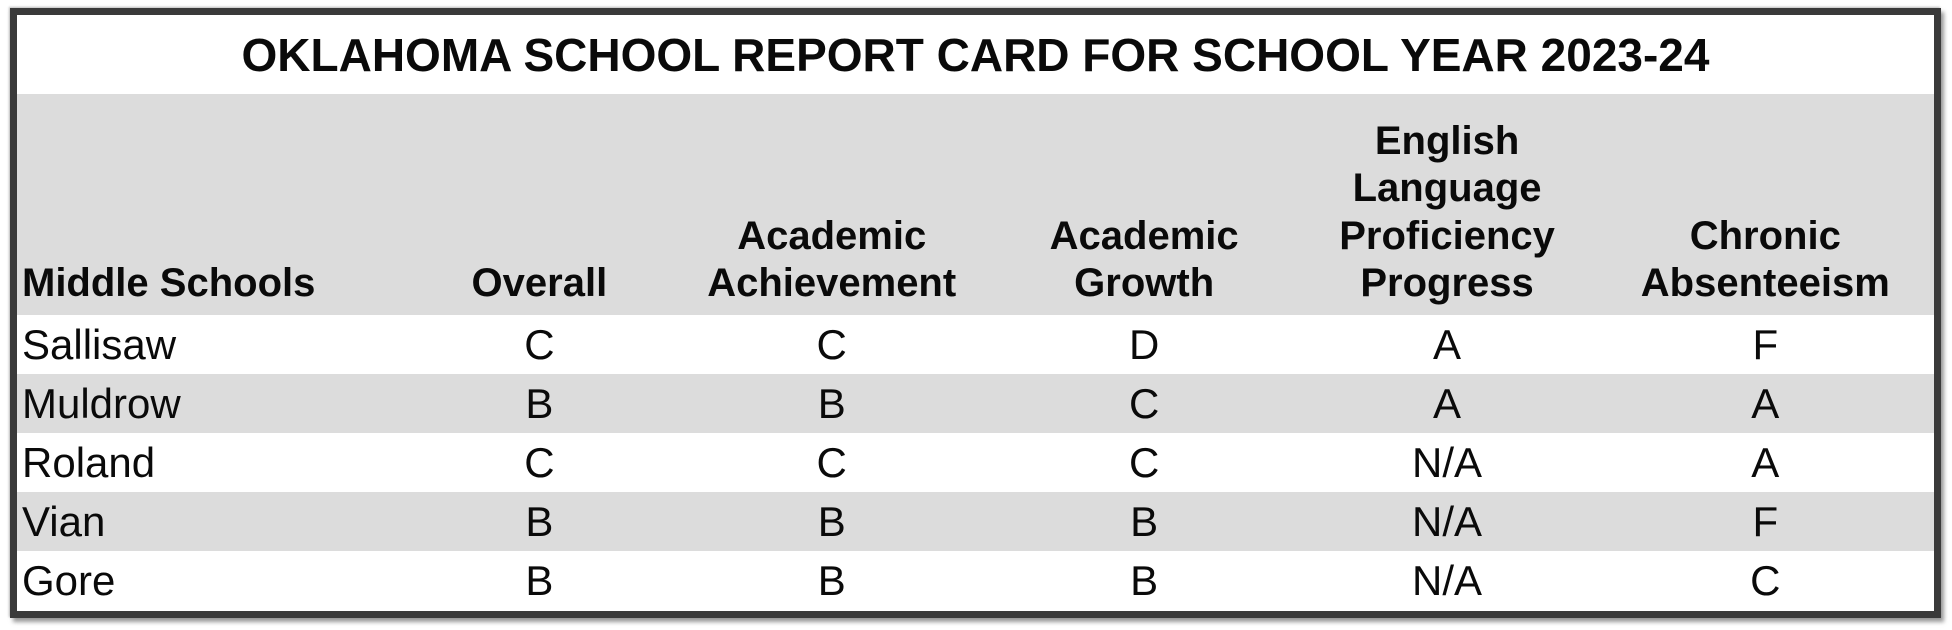  Describe the element at coordinates (831, 204) in the screenshot. I see `column-header-academic-achievement: Academic Achievement` at that location.